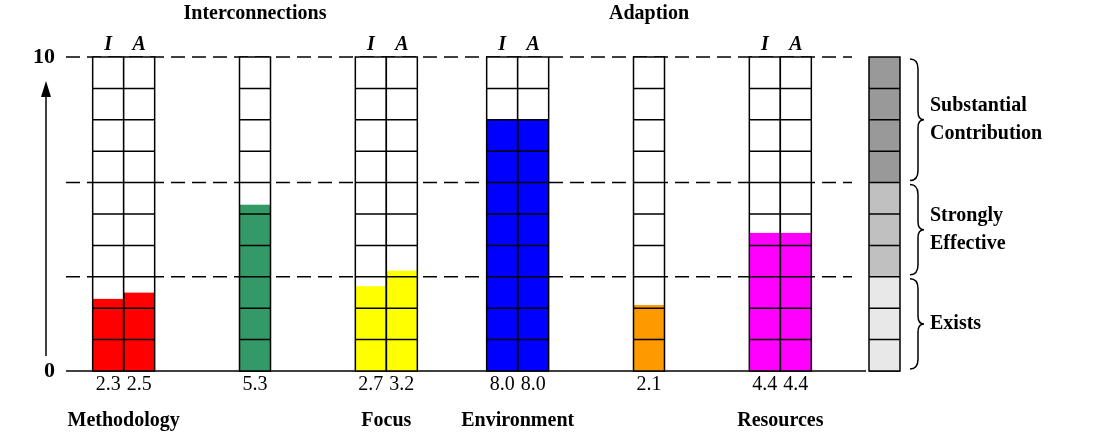 This screenshot has width=1097, height=437. What do you see at coordinates (44, 55) in the screenshot?
I see `y-tick-label: 10` at bounding box center [44, 55].